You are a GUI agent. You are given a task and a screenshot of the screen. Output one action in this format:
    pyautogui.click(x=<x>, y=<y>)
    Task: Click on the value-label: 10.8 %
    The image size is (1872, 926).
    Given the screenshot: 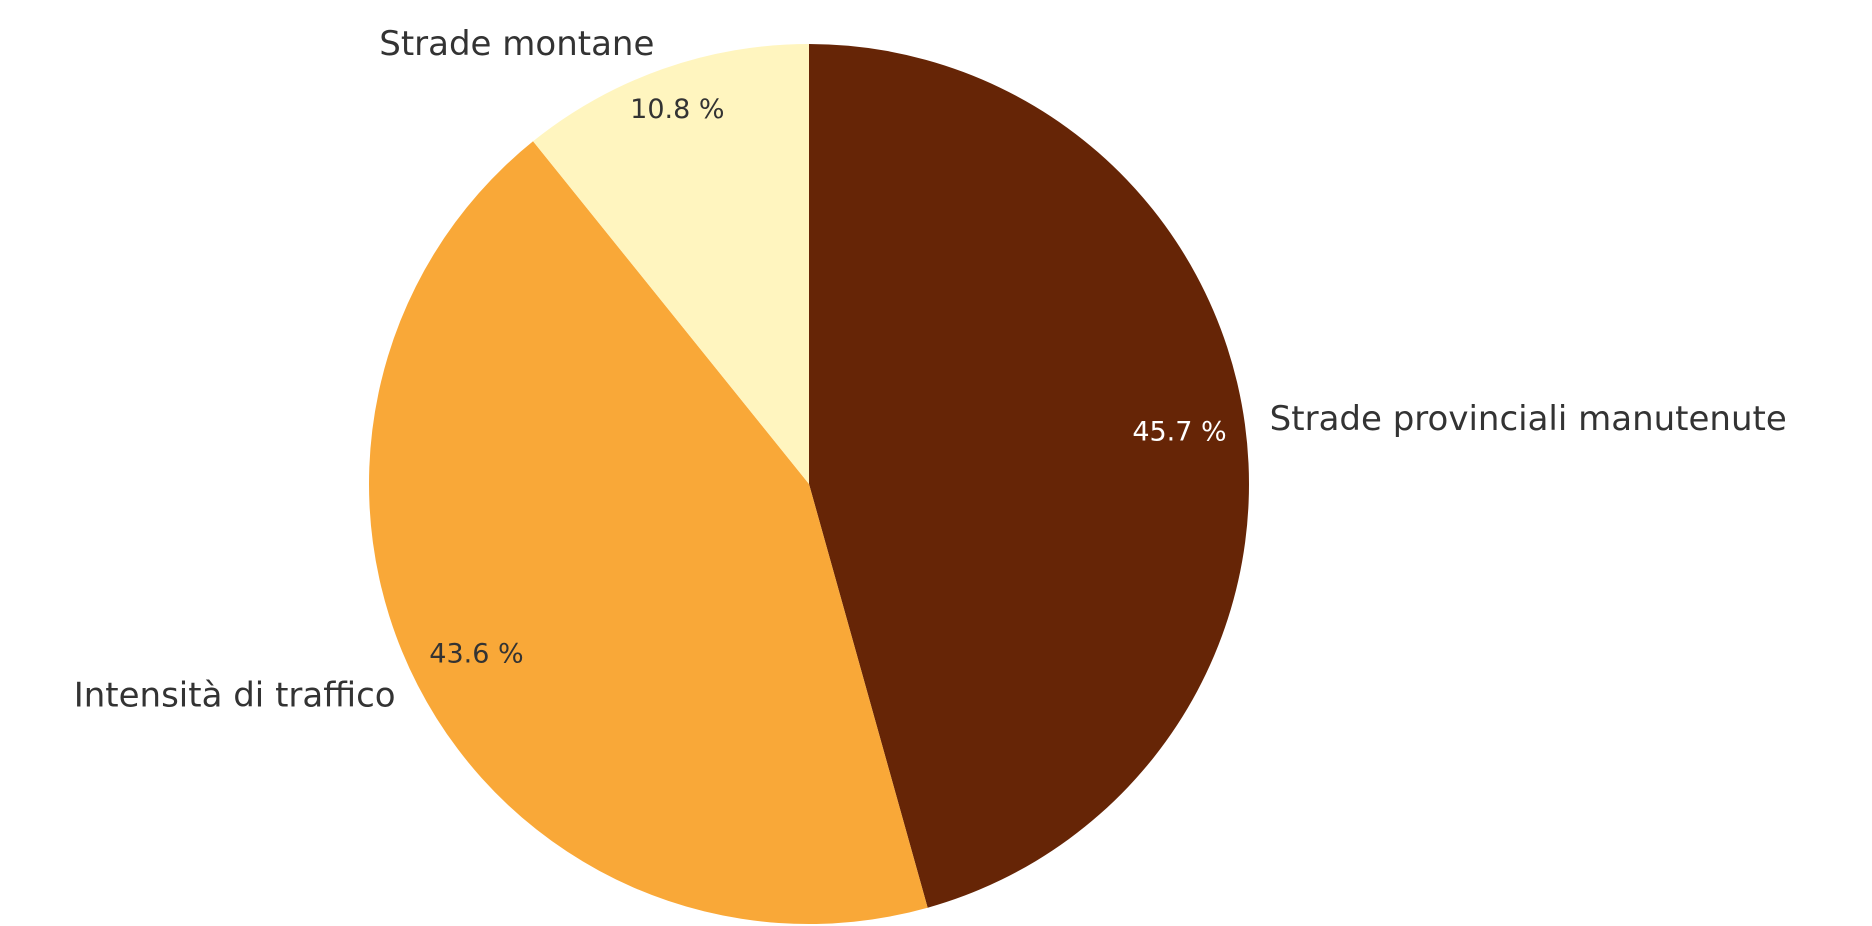 What is the action you would take?
    pyautogui.click(x=677, y=109)
    